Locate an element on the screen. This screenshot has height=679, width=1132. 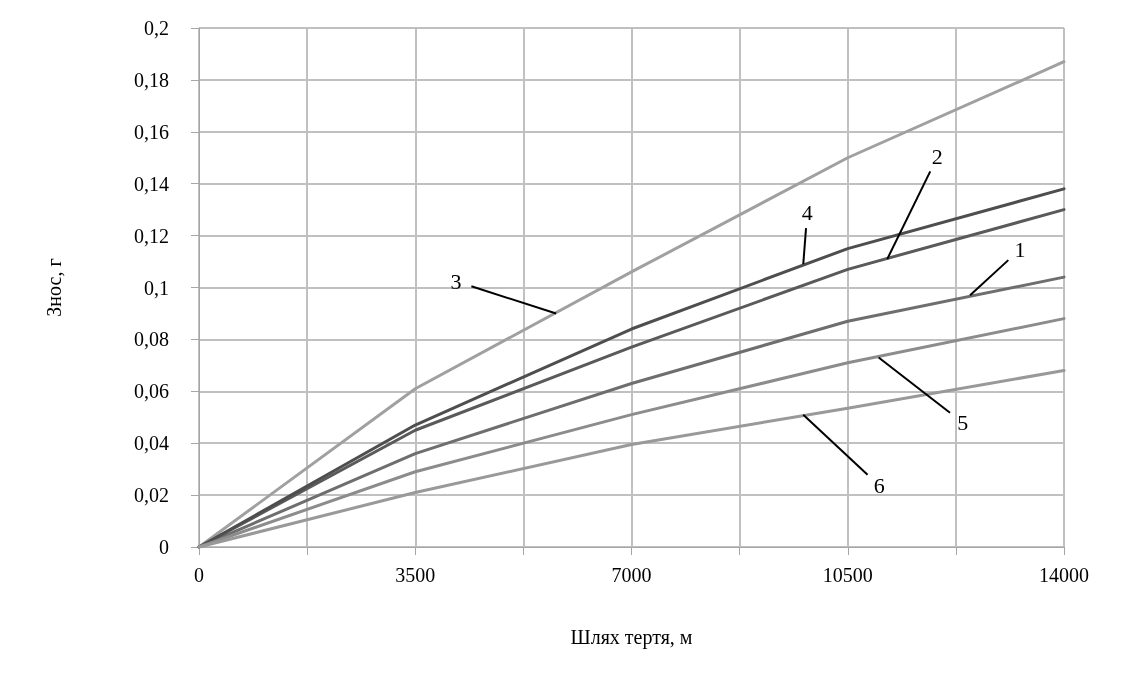
annotation: 4 is located at coordinates (807, 212).